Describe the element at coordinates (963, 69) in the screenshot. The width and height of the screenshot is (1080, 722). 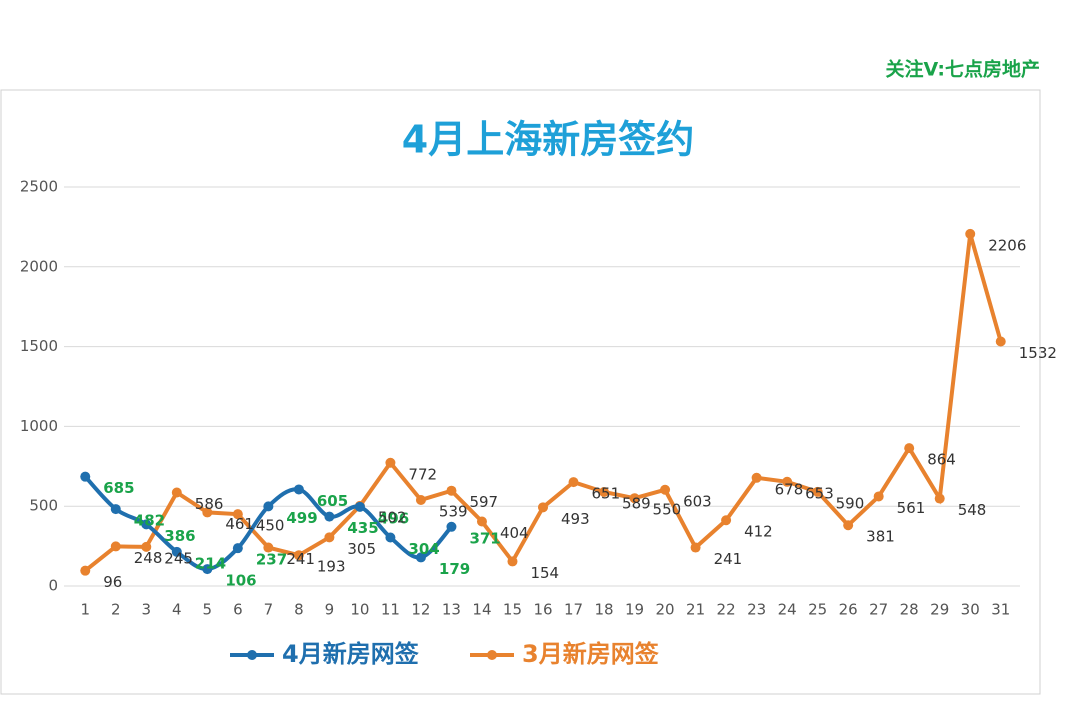
I see `watermark: 关注V:七点房地产` at that location.